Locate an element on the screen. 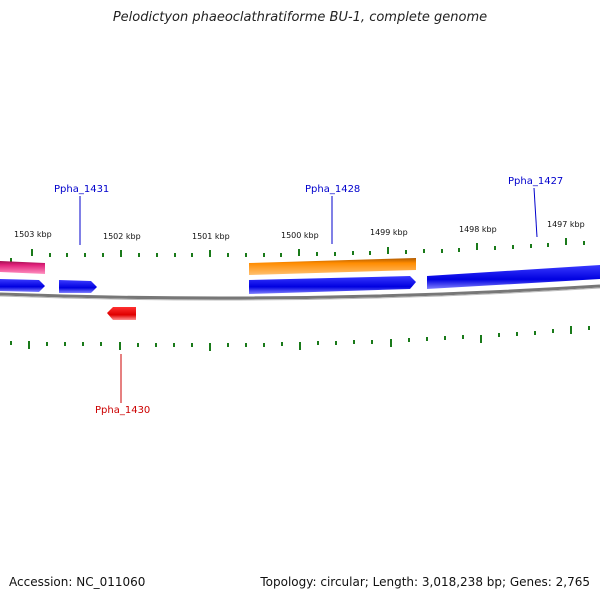 This screenshot has width=600, height=600. ruler-label: 1500 kbp is located at coordinates (300, 235).